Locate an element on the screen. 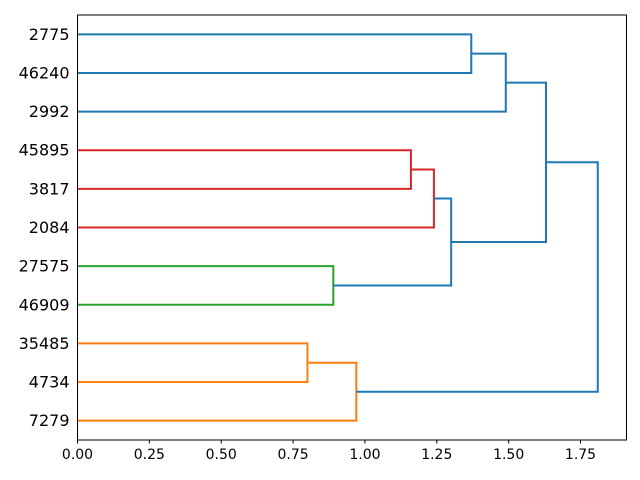 The image size is (640, 480). leaf-label: 27575 is located at coordinates (44, 266).